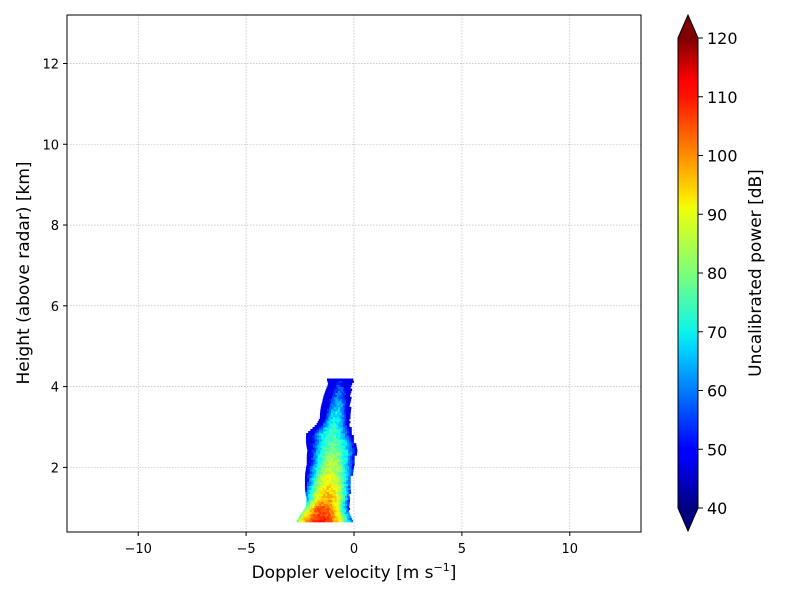 The image size is (800, 600). I want to click on colorbar-tick-label: 70, so click(717, 332).